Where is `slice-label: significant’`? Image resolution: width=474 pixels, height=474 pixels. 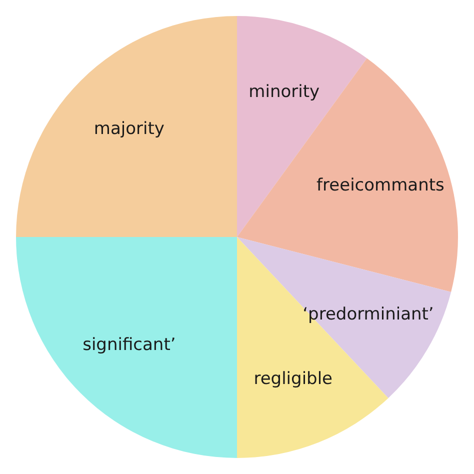
slice-label: significant’ is located at coordinates (129, 344).